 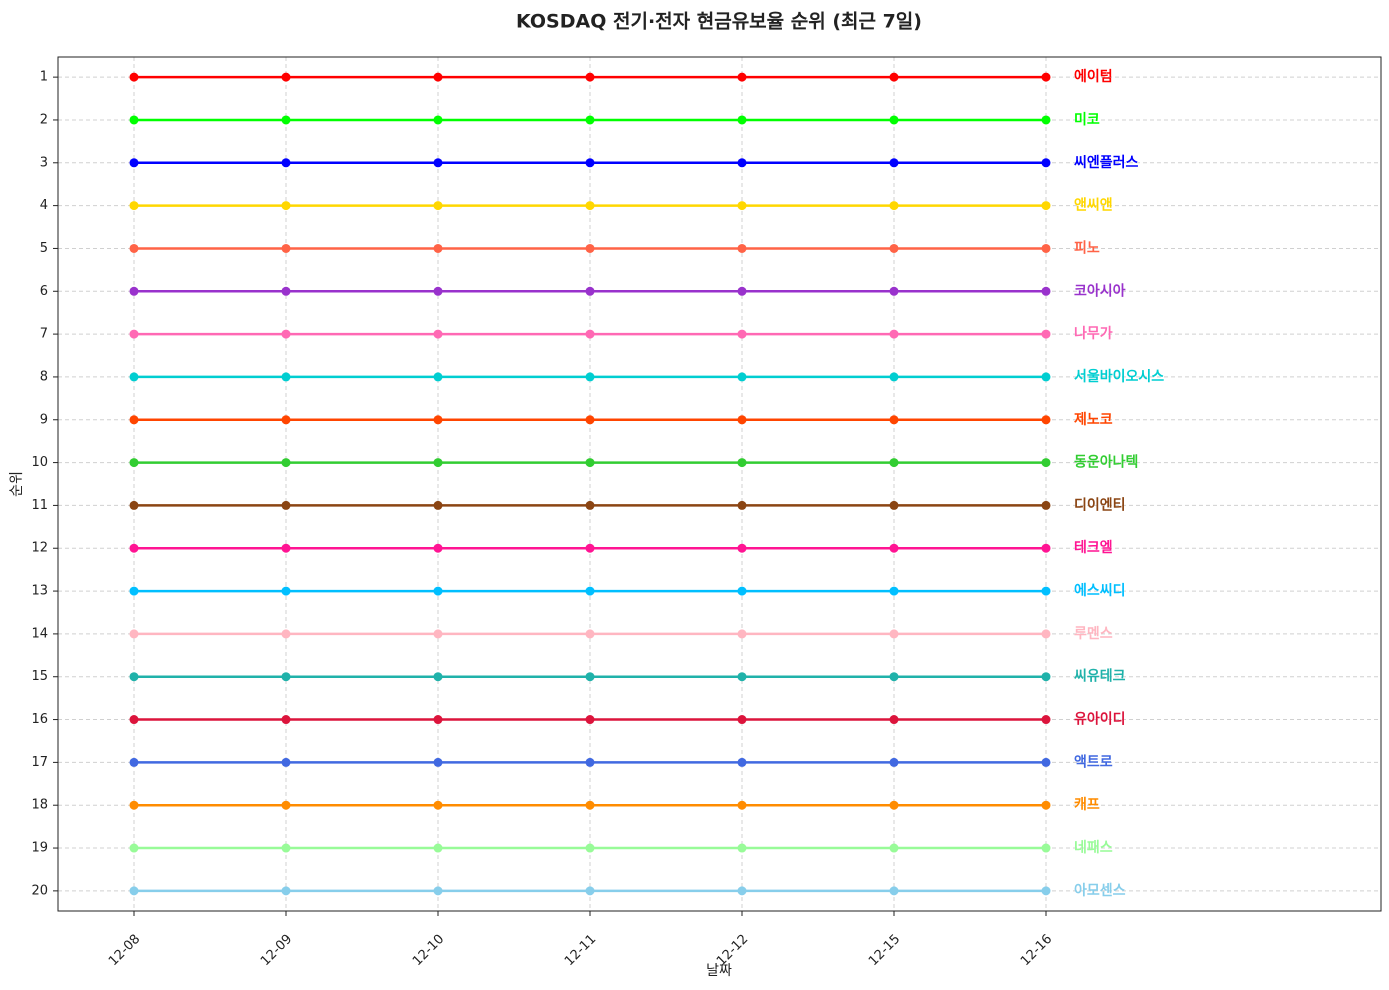 What do you see at coordinates (1093, 76) in the screenshot?
I see `legend-label: 에이텀` at bounding box center [1093, 76].